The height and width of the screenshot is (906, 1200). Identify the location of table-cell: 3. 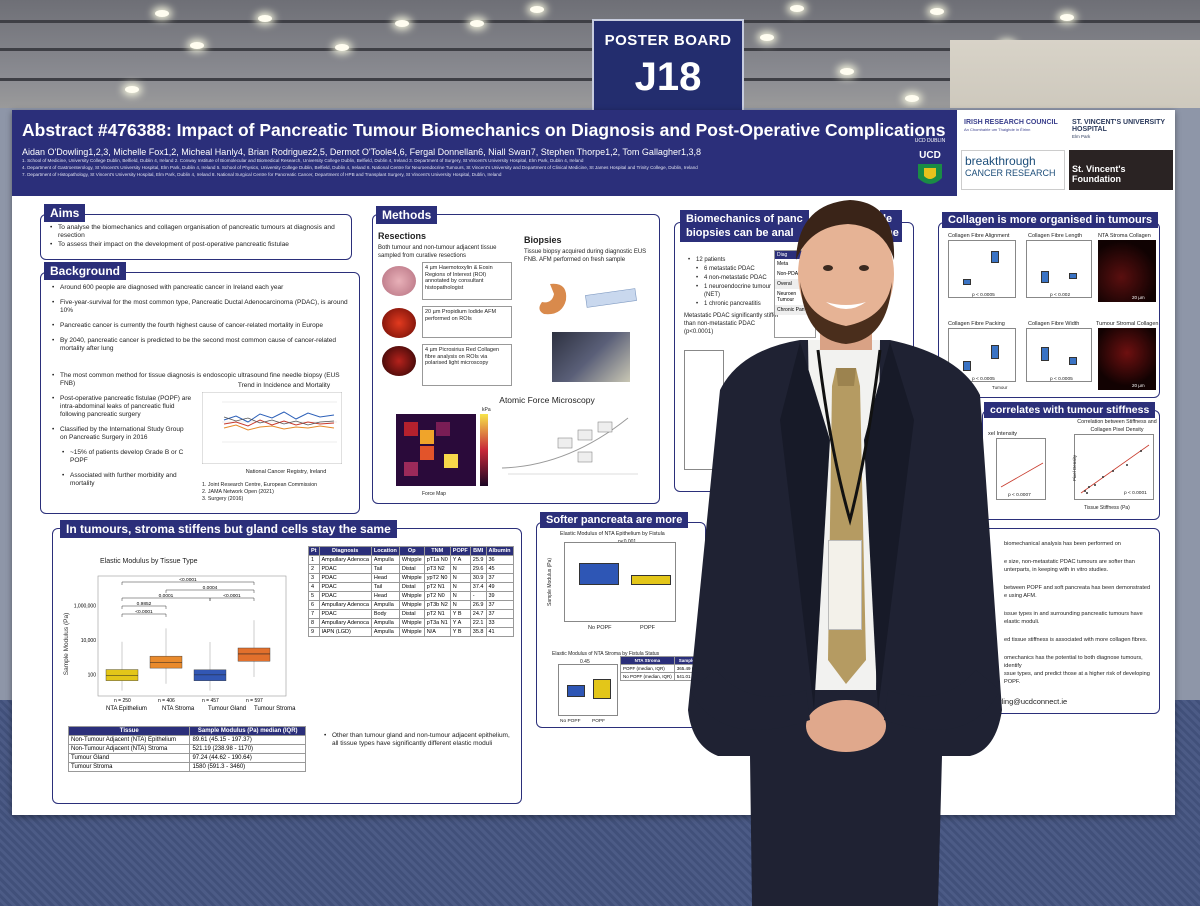
(314, 578).